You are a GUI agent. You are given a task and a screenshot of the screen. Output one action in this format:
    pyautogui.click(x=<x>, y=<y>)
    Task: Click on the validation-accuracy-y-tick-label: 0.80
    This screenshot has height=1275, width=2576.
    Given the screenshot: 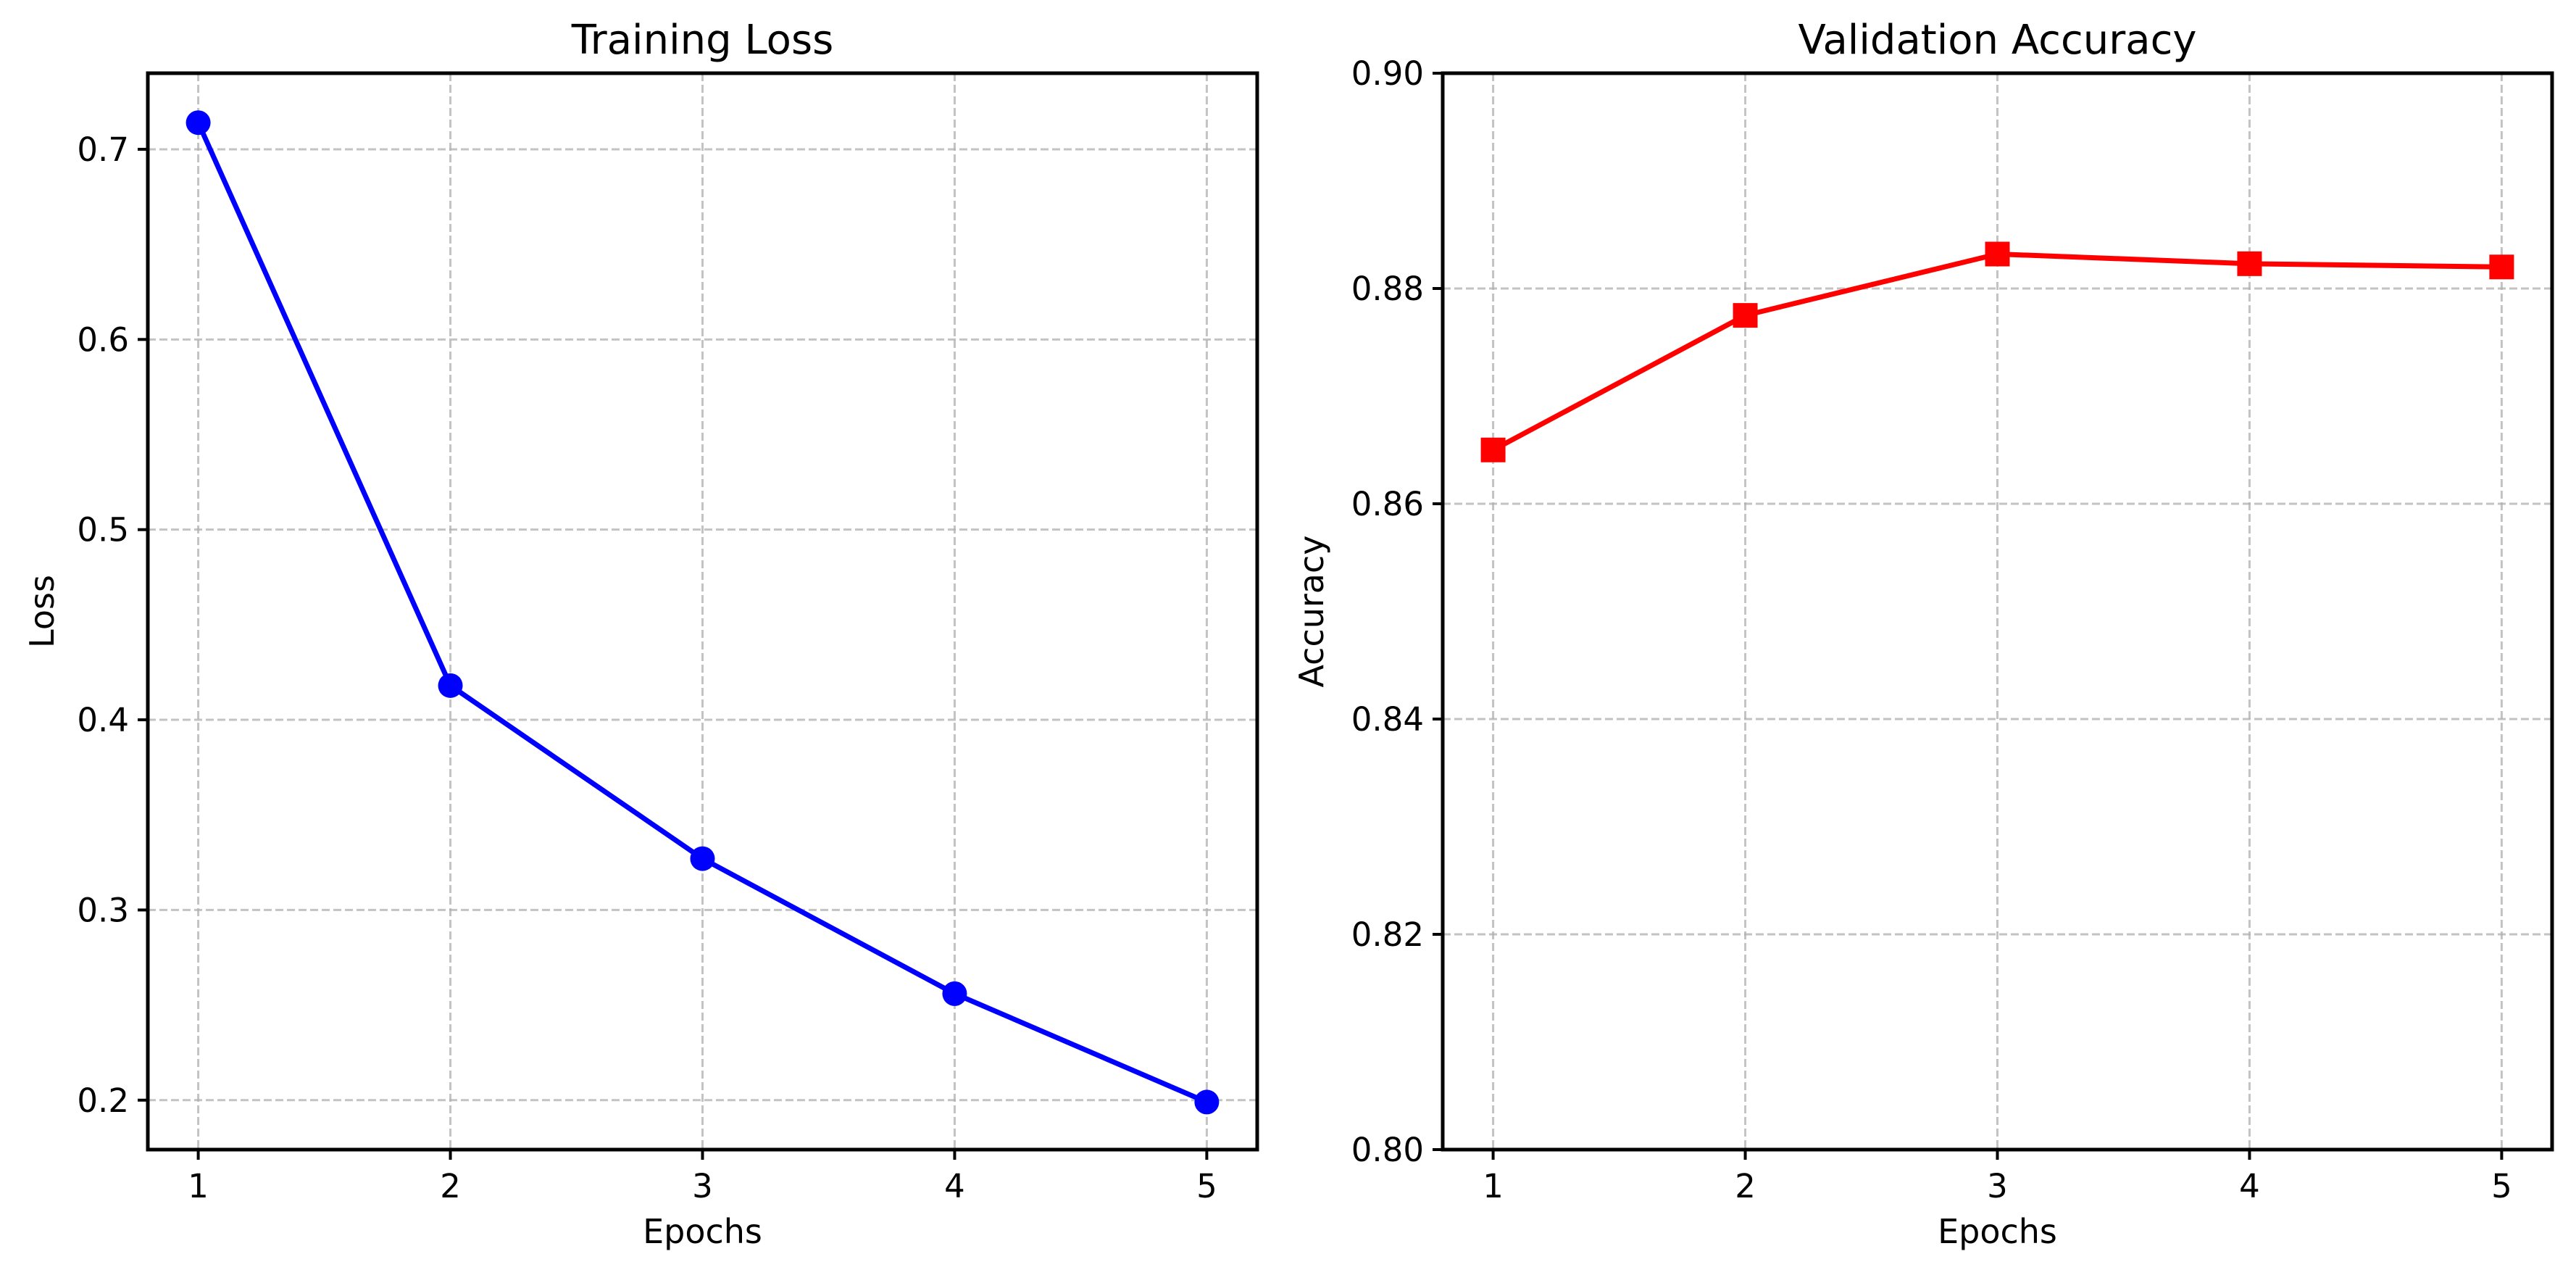 What is the action you would take?
    pyautogui.click(x=1387, y=1150)
    